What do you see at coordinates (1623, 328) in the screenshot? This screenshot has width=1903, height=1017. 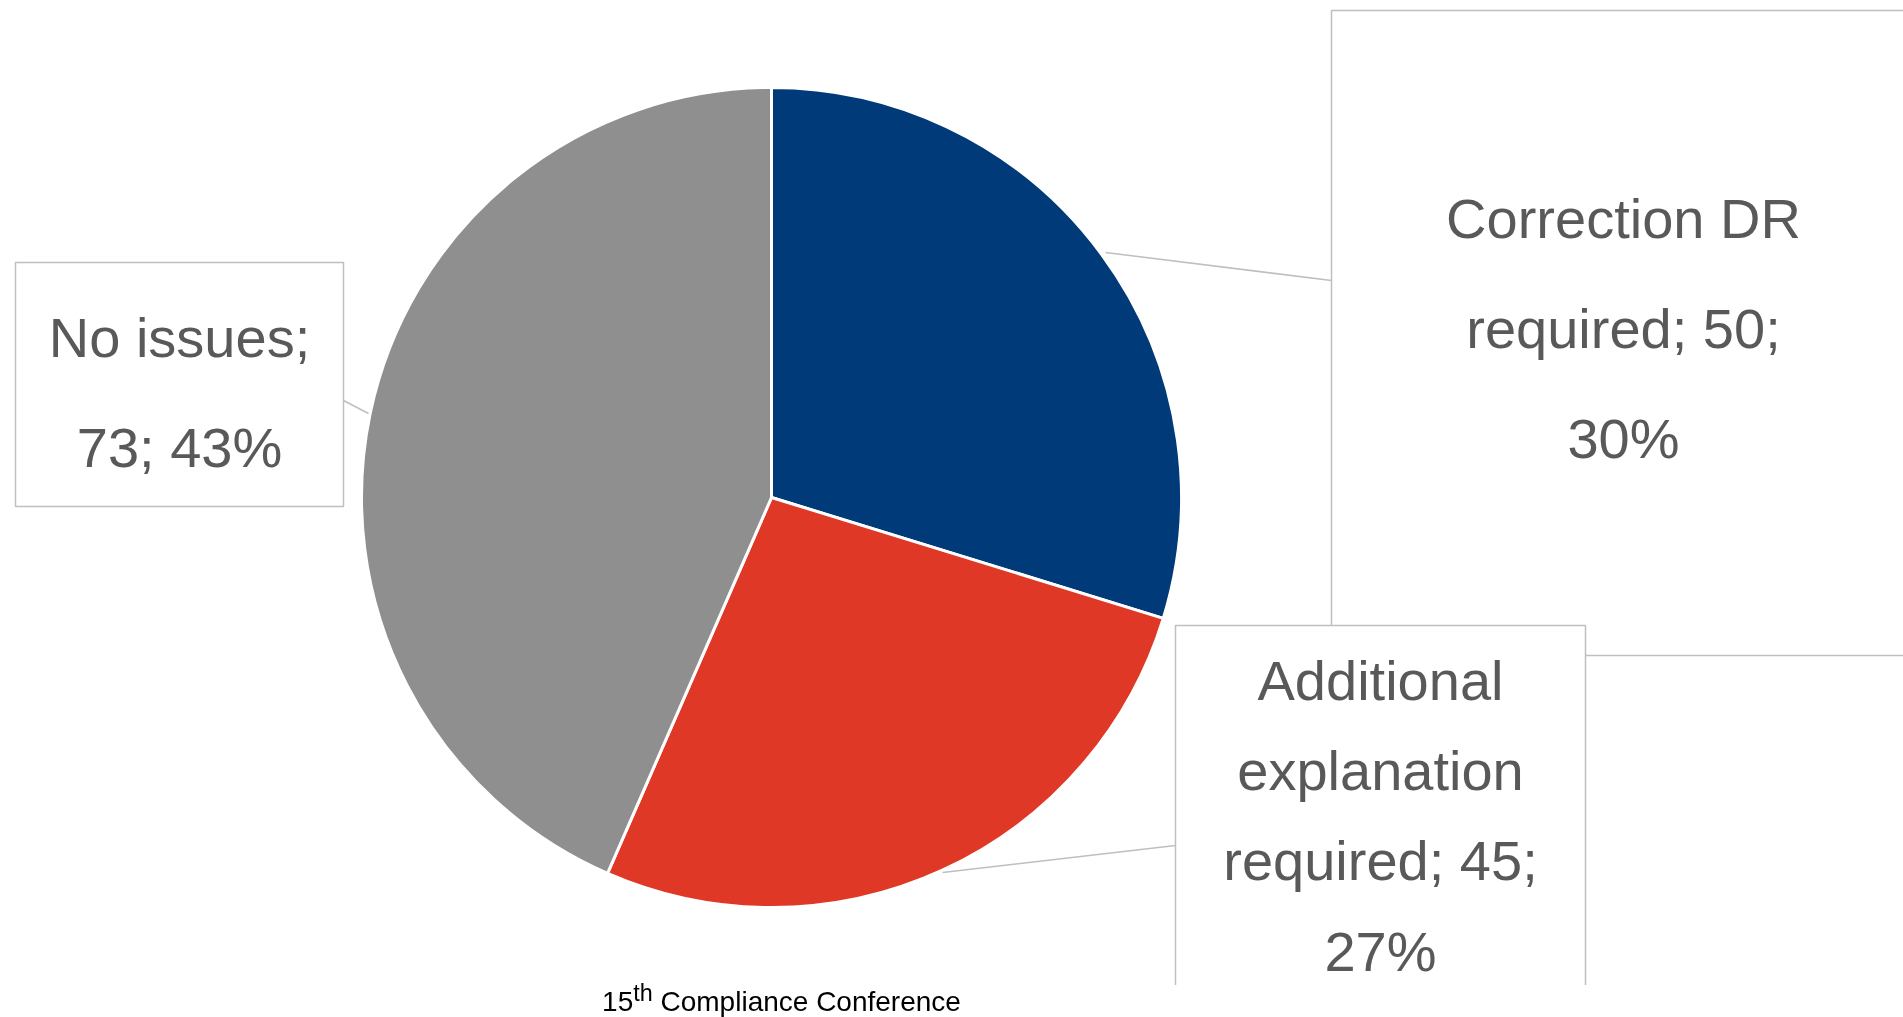 I see `slice-label: Correction DR required; 50; 30%` at bounding box center [1623, 328].